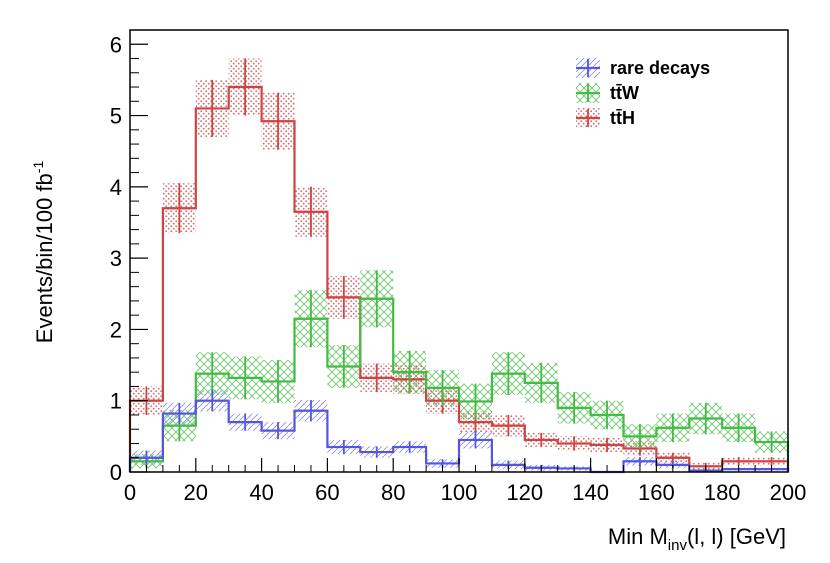 The height and width of the screenshot is (563, 830). I want to click on x-tick-label: 140, so click(590, 492).